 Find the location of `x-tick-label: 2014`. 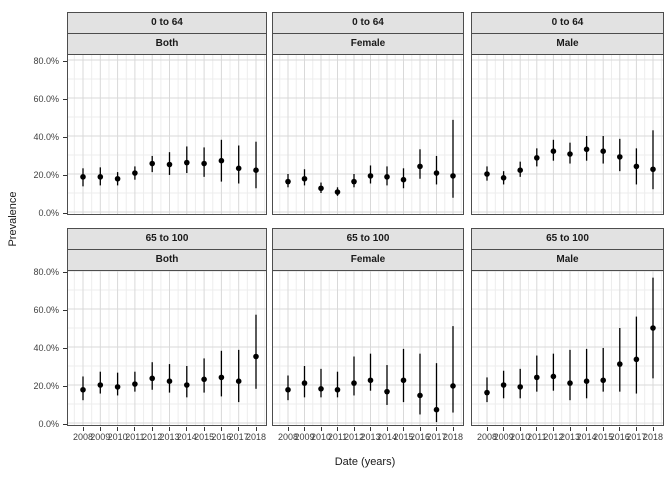

x-tick-label: 2014 is located at coordinates (186, 437).